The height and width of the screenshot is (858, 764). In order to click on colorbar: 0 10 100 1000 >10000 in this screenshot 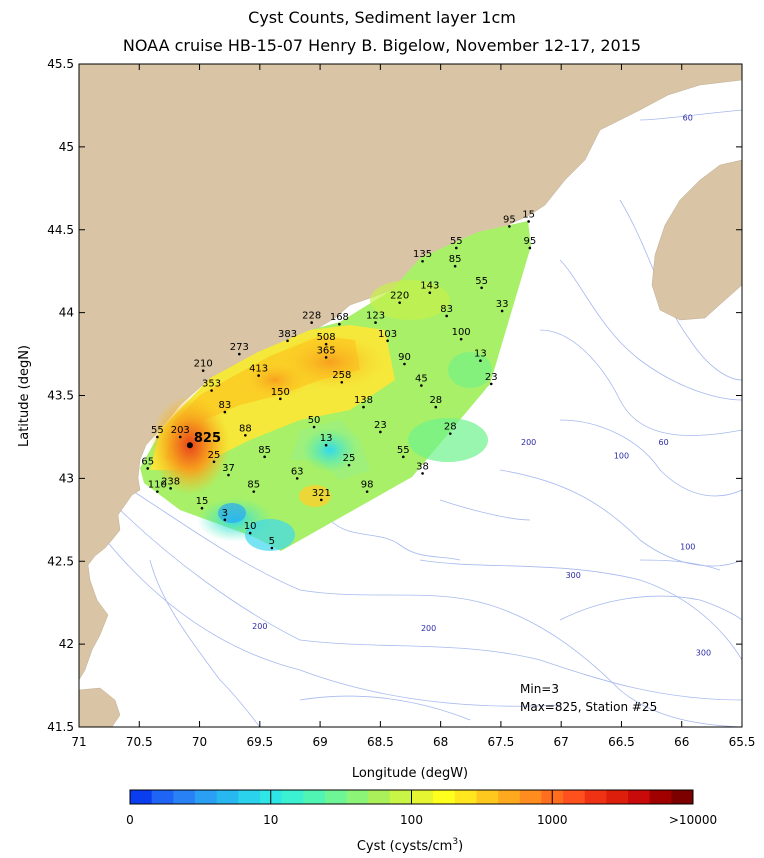, I will do `click(421, 808)`.